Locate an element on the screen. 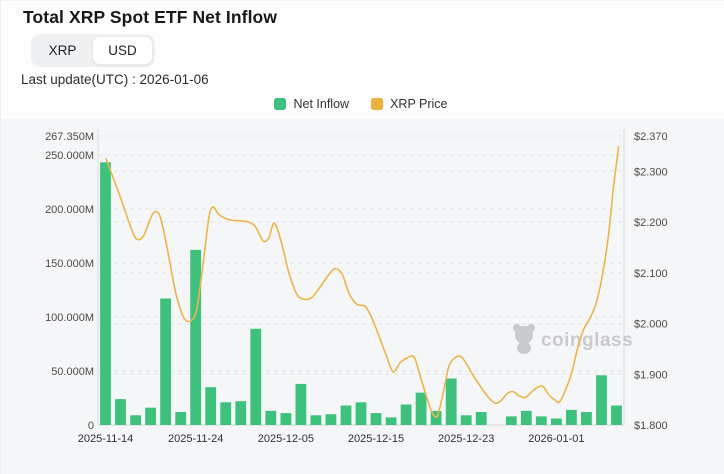 This screenshot has height=474, width=724. left-axis-tick-label: 200.000M is located at coordinates (69, 210).